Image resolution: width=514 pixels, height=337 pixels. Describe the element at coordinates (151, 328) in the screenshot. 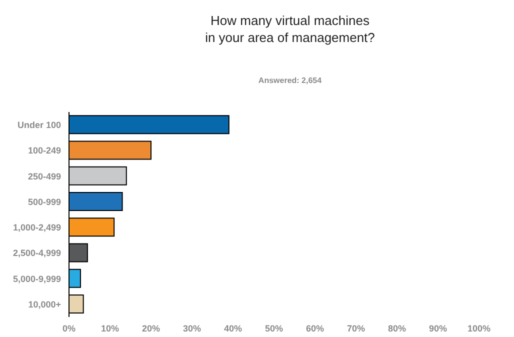

I see `x-tick-label: 20%` at that location.